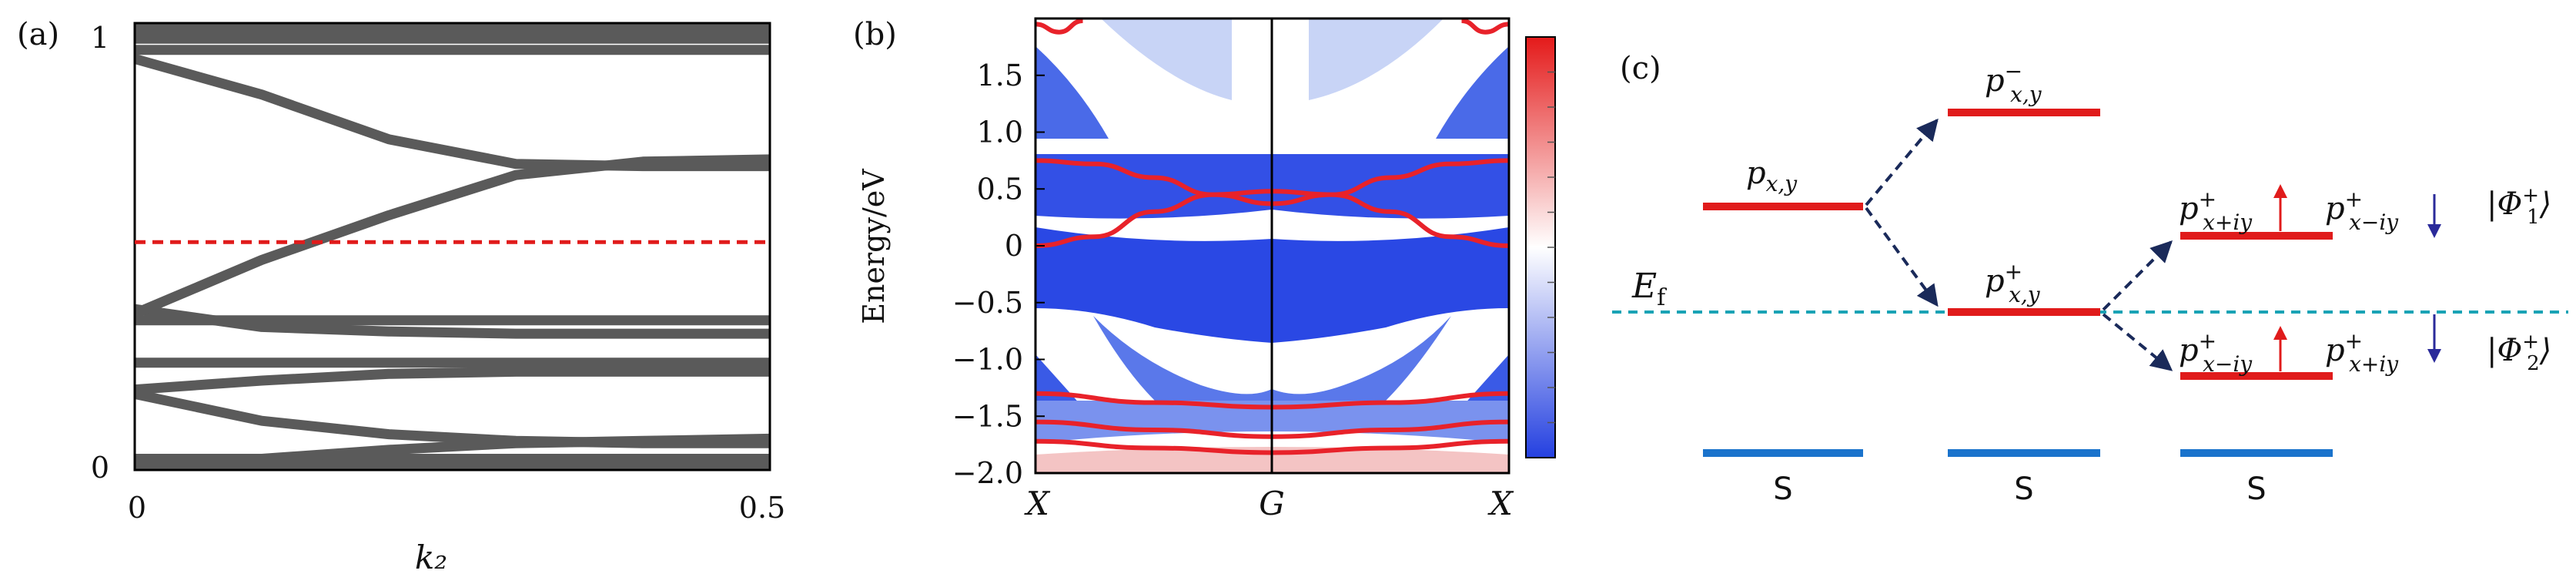  I want to click on ytick-label: −0.5, so click(988, 303).